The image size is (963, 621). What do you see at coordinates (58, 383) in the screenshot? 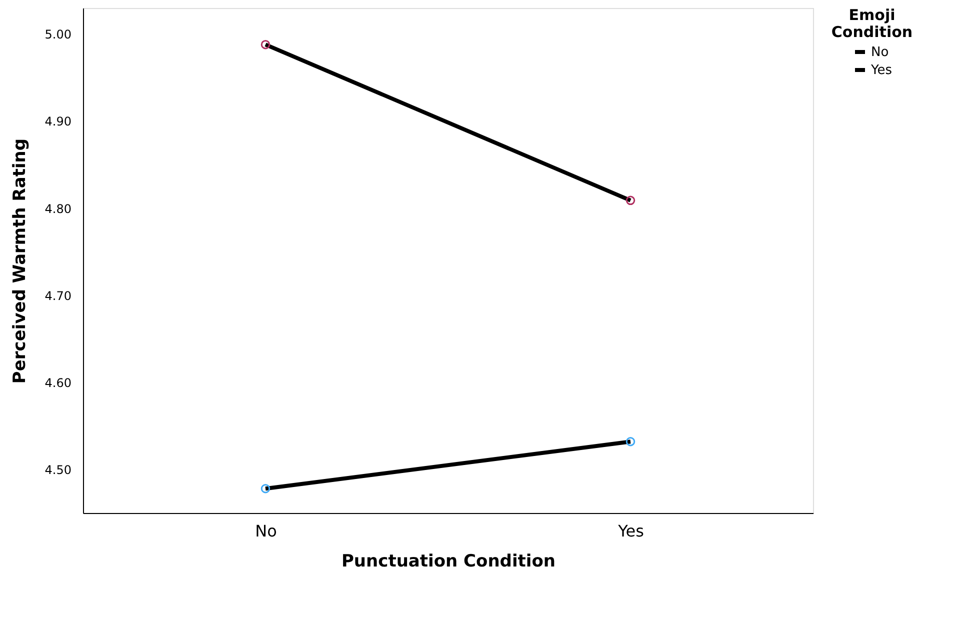
I see `y-tick-label: 4.60` at bounding box center [58, 383].